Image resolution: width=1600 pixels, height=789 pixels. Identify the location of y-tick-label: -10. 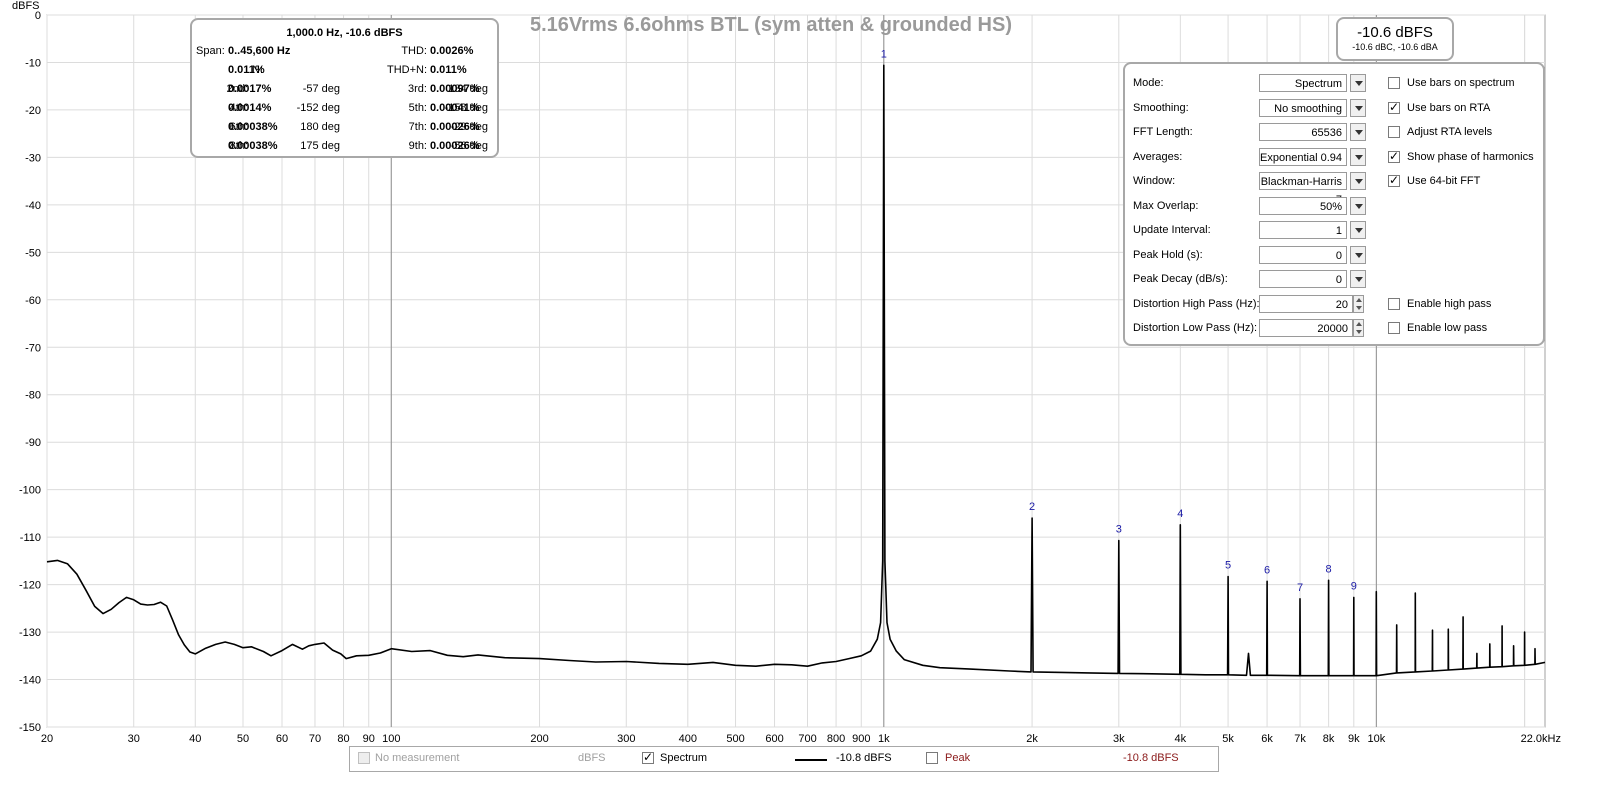
(33, 63).